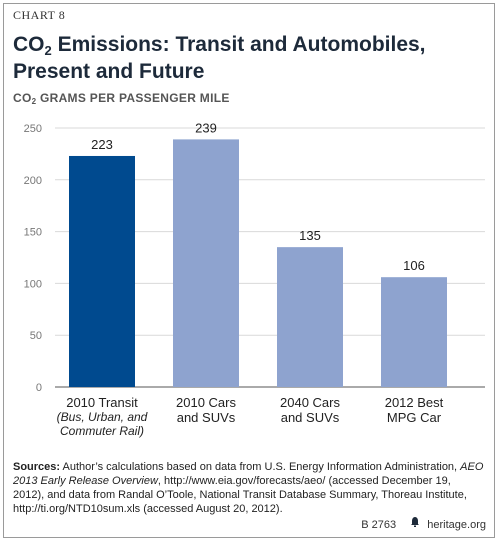 The height and width of the screenshot is (543, 500). What do you see at coordinates (415, 523) in the screenshot?
I see `bell-icon` at bounding box center [415, 523].